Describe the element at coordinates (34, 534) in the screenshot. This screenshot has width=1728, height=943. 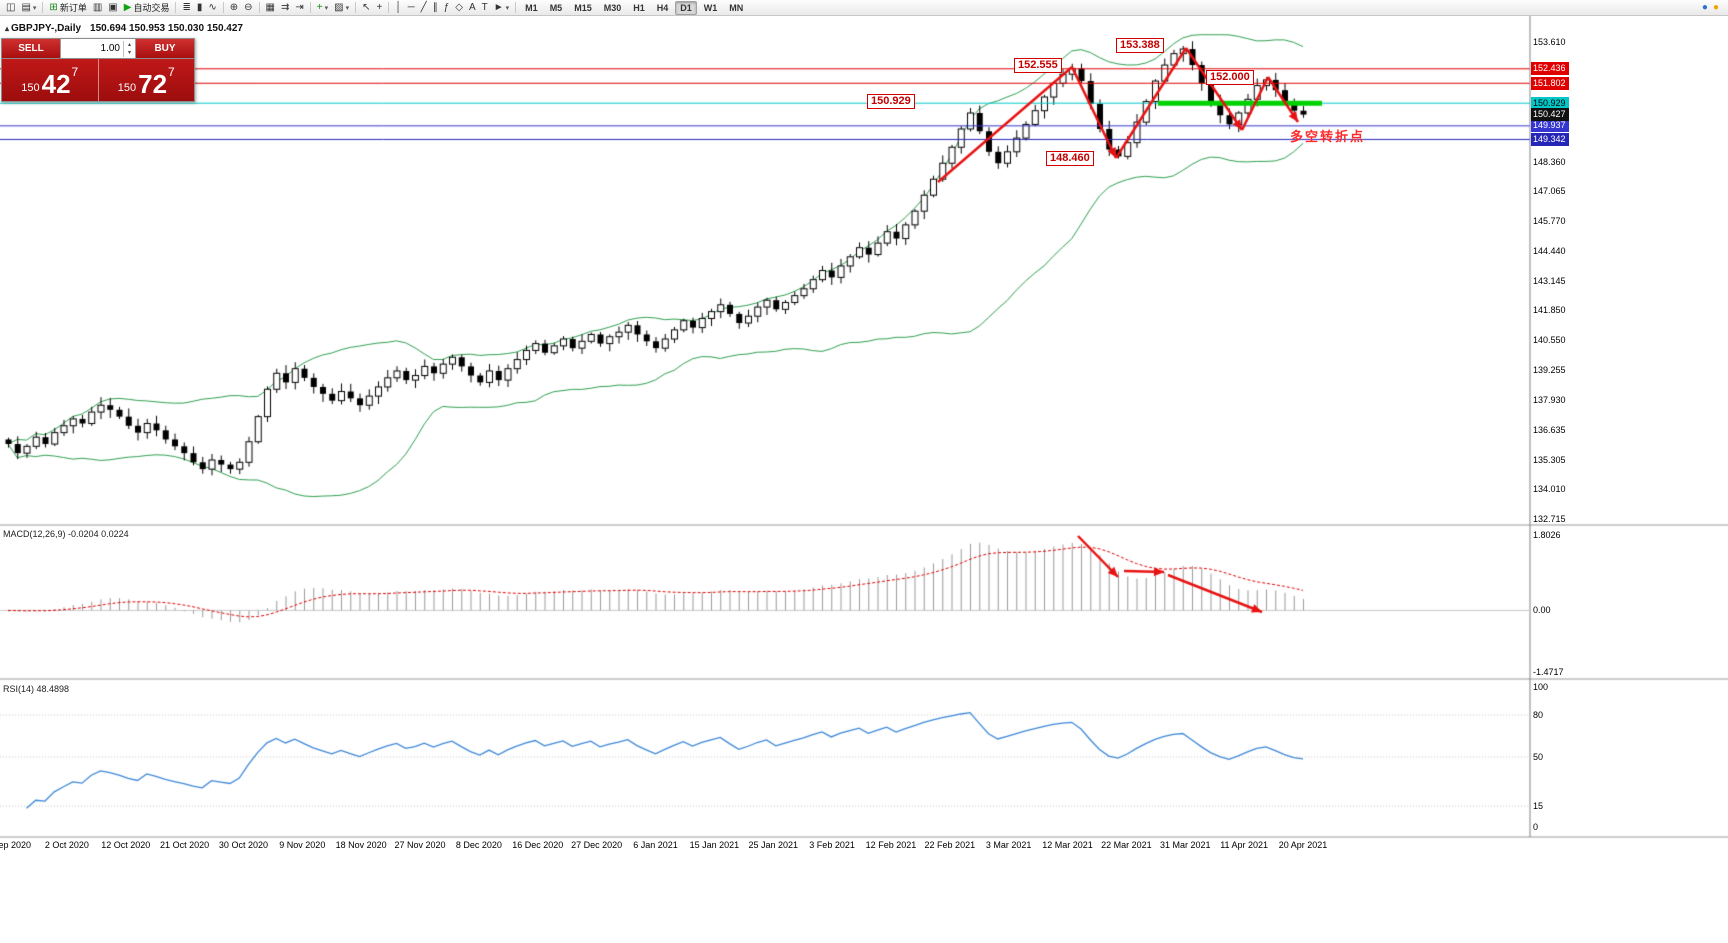
I see `macd-name: MACD(12,26,9)` at that location.